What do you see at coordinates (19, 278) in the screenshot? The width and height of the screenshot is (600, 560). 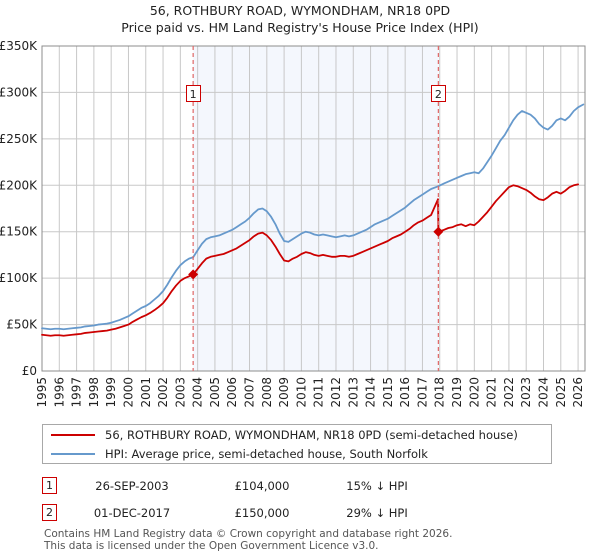 I see `svg-text: £100K` at bounding box center [19, 278].